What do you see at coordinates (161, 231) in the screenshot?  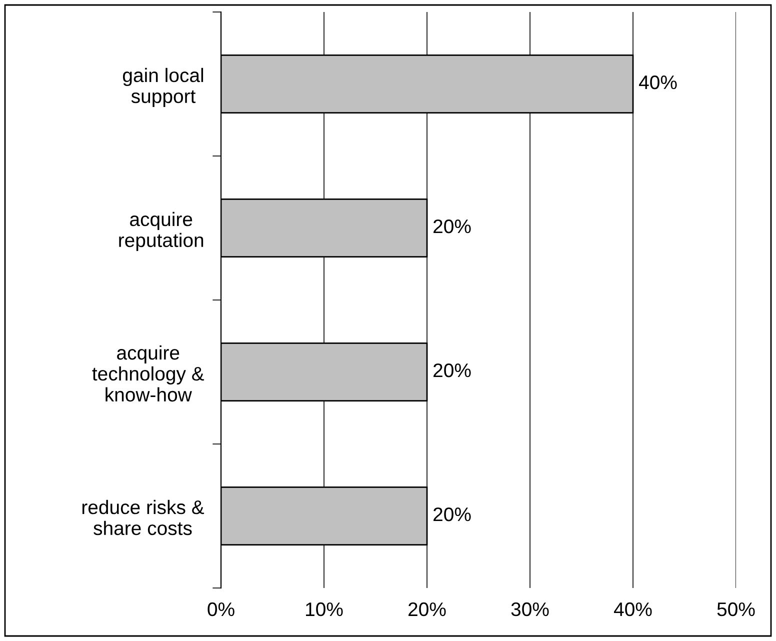 I see `y-tick-label: acquire reputation` at bounding box center [161, 231].